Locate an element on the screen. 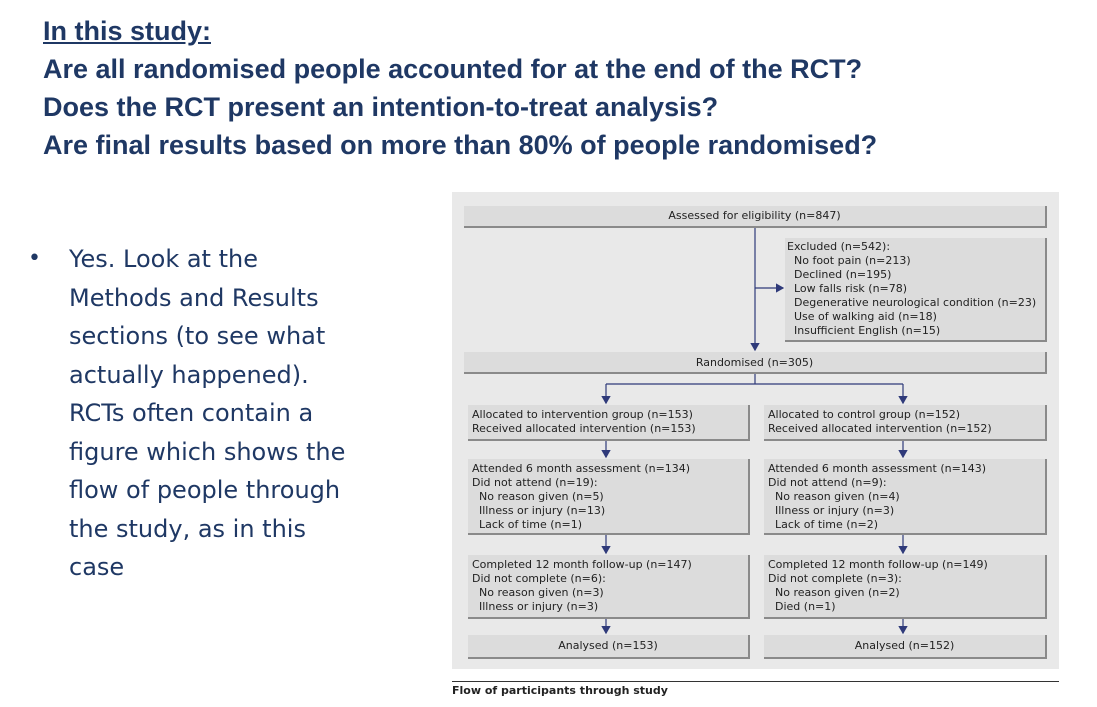  intervention-analysed-box: Analysed (n=153) is located at coordinates (609, 647).